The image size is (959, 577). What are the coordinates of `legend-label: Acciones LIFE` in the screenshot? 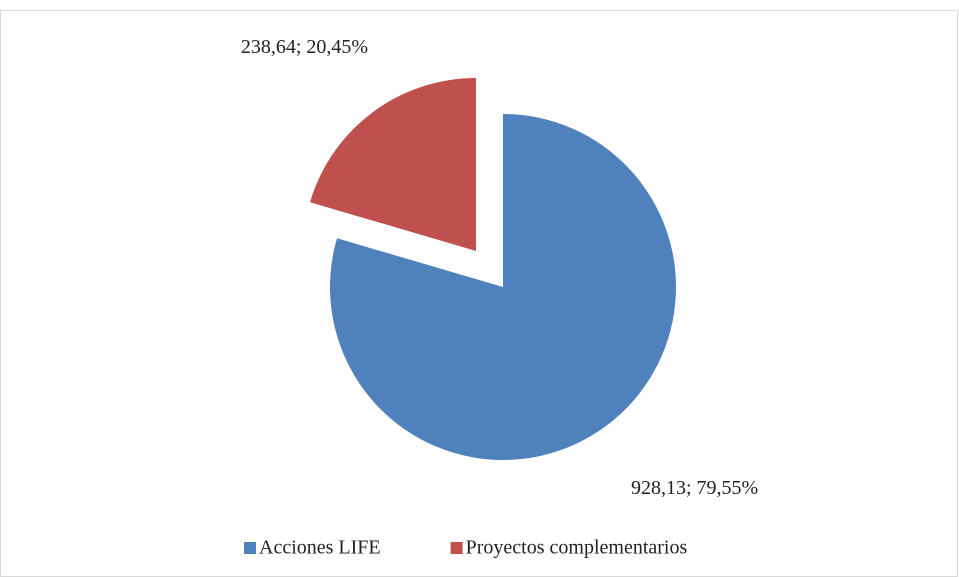 It's located at (320, 548).